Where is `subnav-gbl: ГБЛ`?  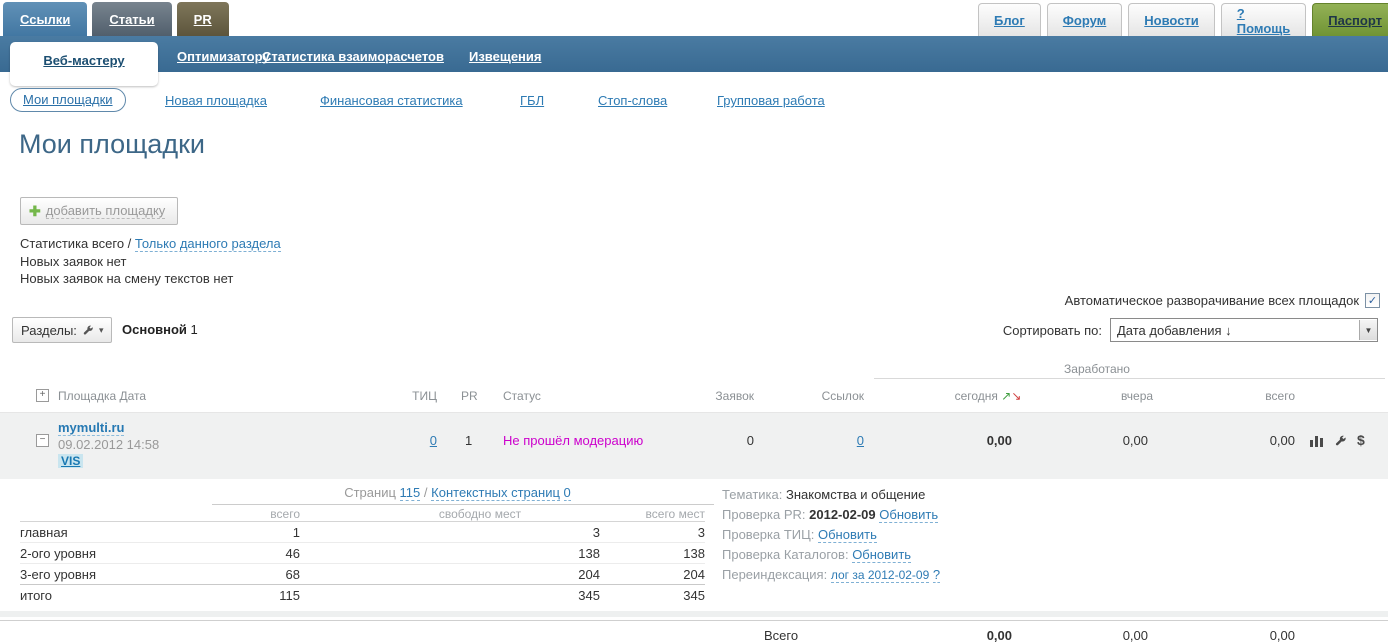 subnav-gbl: ГБЛ is located at coordinates (532, 100).